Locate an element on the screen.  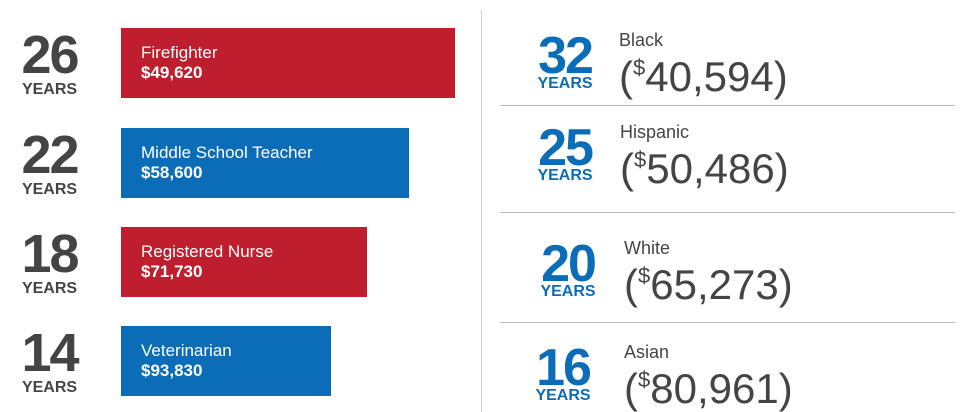
group-salary: ($80,961) is located at coordinates (708, 389).